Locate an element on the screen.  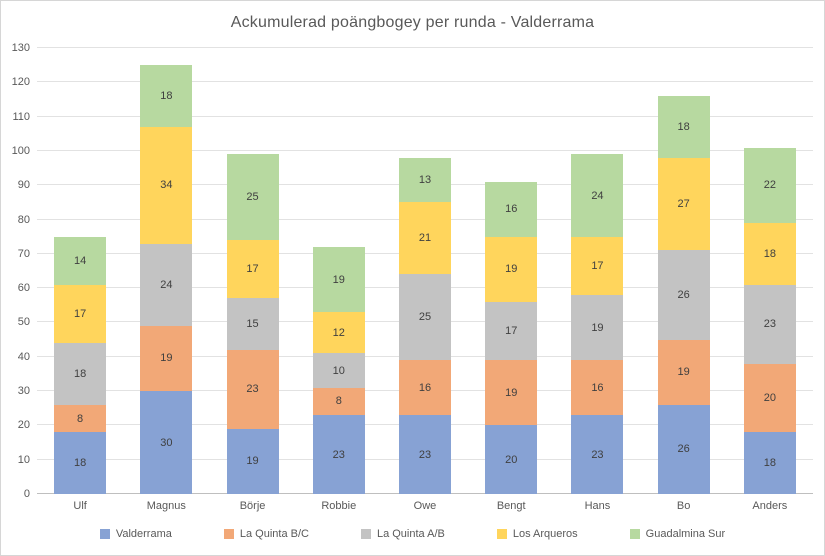
bar-segment-la-quinta-b-c-ulf: 8 is located at coordinates (80, 418).